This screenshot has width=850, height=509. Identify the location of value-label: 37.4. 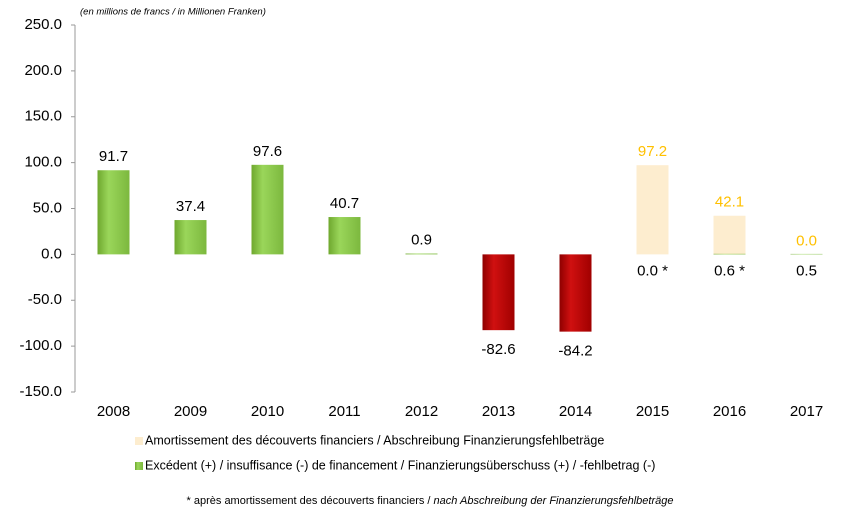
(190, 206).